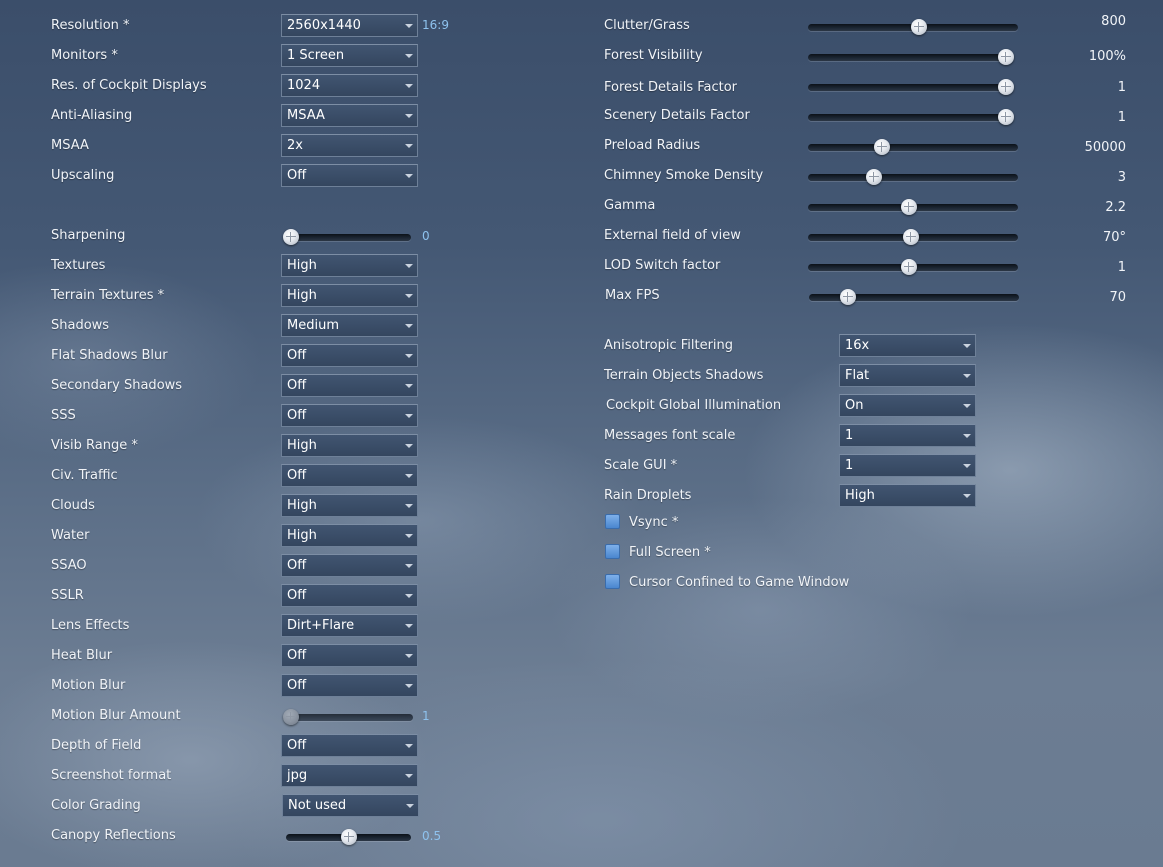  I want to click on clouds-dropdown: High, so click(349, 505).